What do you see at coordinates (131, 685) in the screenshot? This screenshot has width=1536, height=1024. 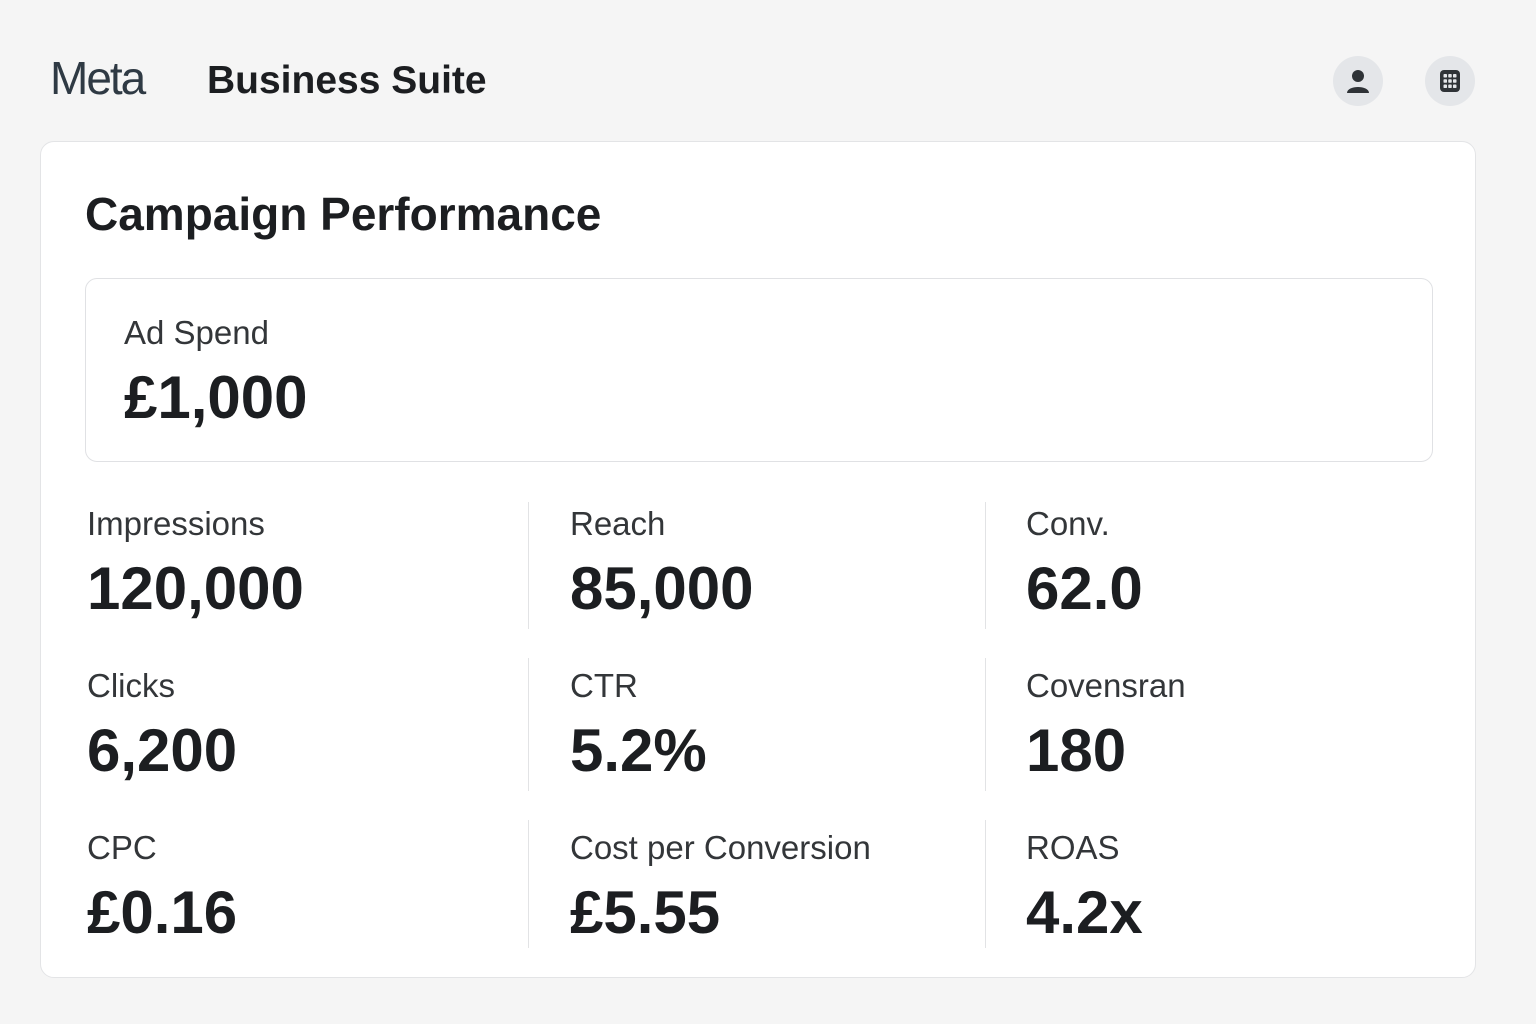 I see `metric-label: Clicks` at bounding box center [131, 685].